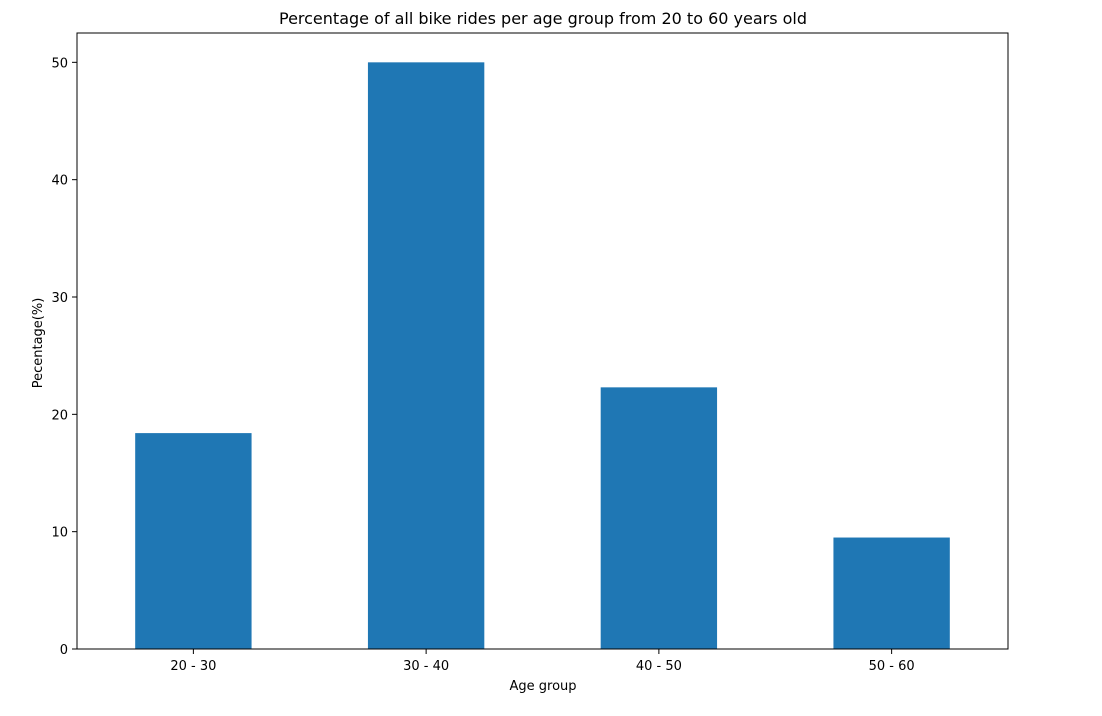  What do you see at coordinates (64, 357) in the screenshot?
I see `y-axis-ticks: 0 10 20 30 40 50` at bounding box center [64, 357].